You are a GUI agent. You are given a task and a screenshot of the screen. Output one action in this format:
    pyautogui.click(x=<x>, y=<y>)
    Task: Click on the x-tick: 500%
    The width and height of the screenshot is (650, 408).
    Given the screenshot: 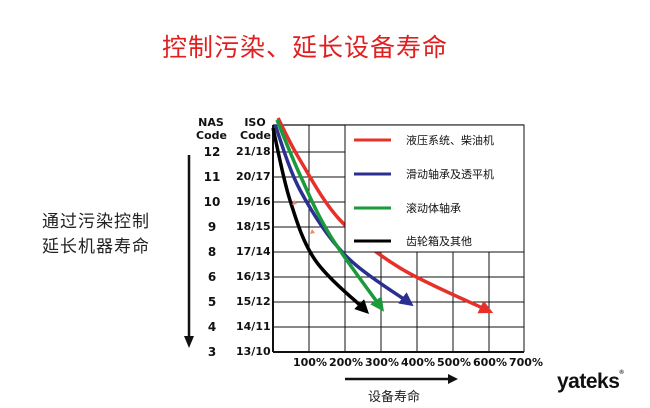 What is the action you would take?
    pyautogui.click(x=454, y=362)
    